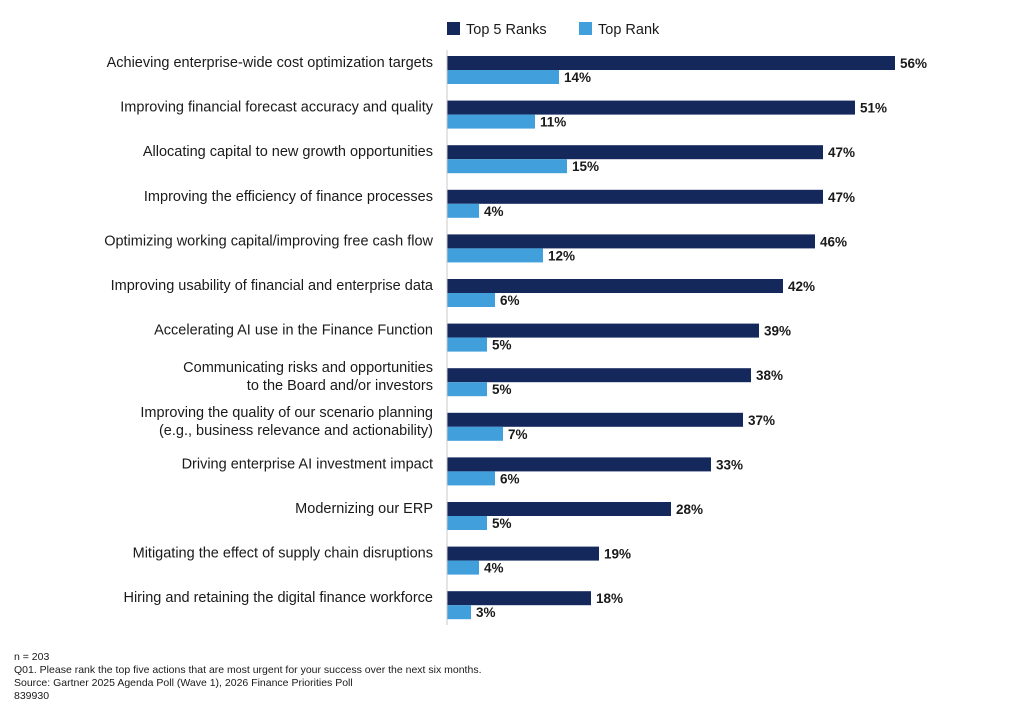 The width and height of the screenshot is (1024, 712). Describe the element at coordinates (486, 612) in the screenshot. I see `value-label-top-rank: 3%` at that location.